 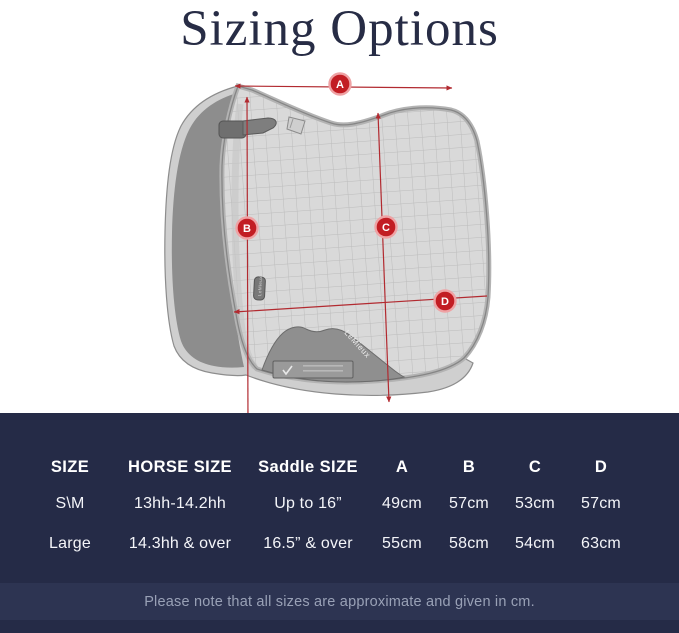 I want to click on svg-text: C, so click(x=386, y=228).